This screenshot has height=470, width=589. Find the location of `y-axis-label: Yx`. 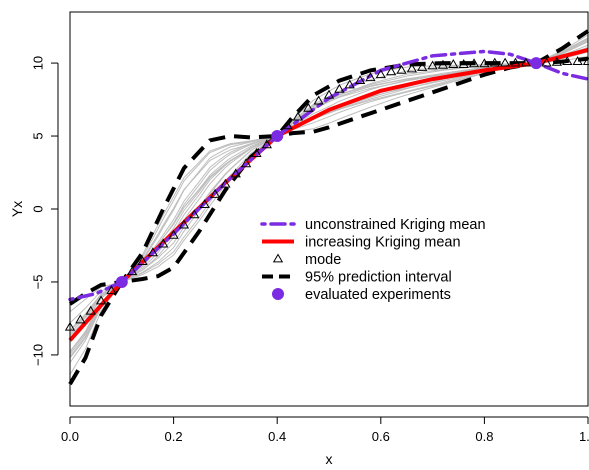

y-axis-label: Yx is located at coordinates (17, 209).